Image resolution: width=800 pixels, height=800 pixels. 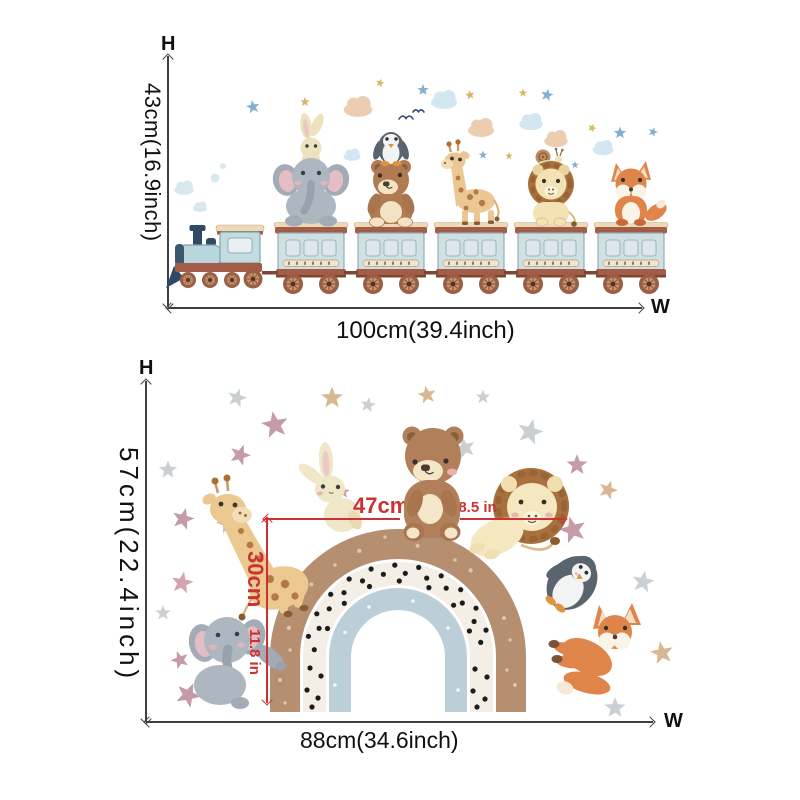 I want to click on rainbow-speckles, so click(x=397, y=620).